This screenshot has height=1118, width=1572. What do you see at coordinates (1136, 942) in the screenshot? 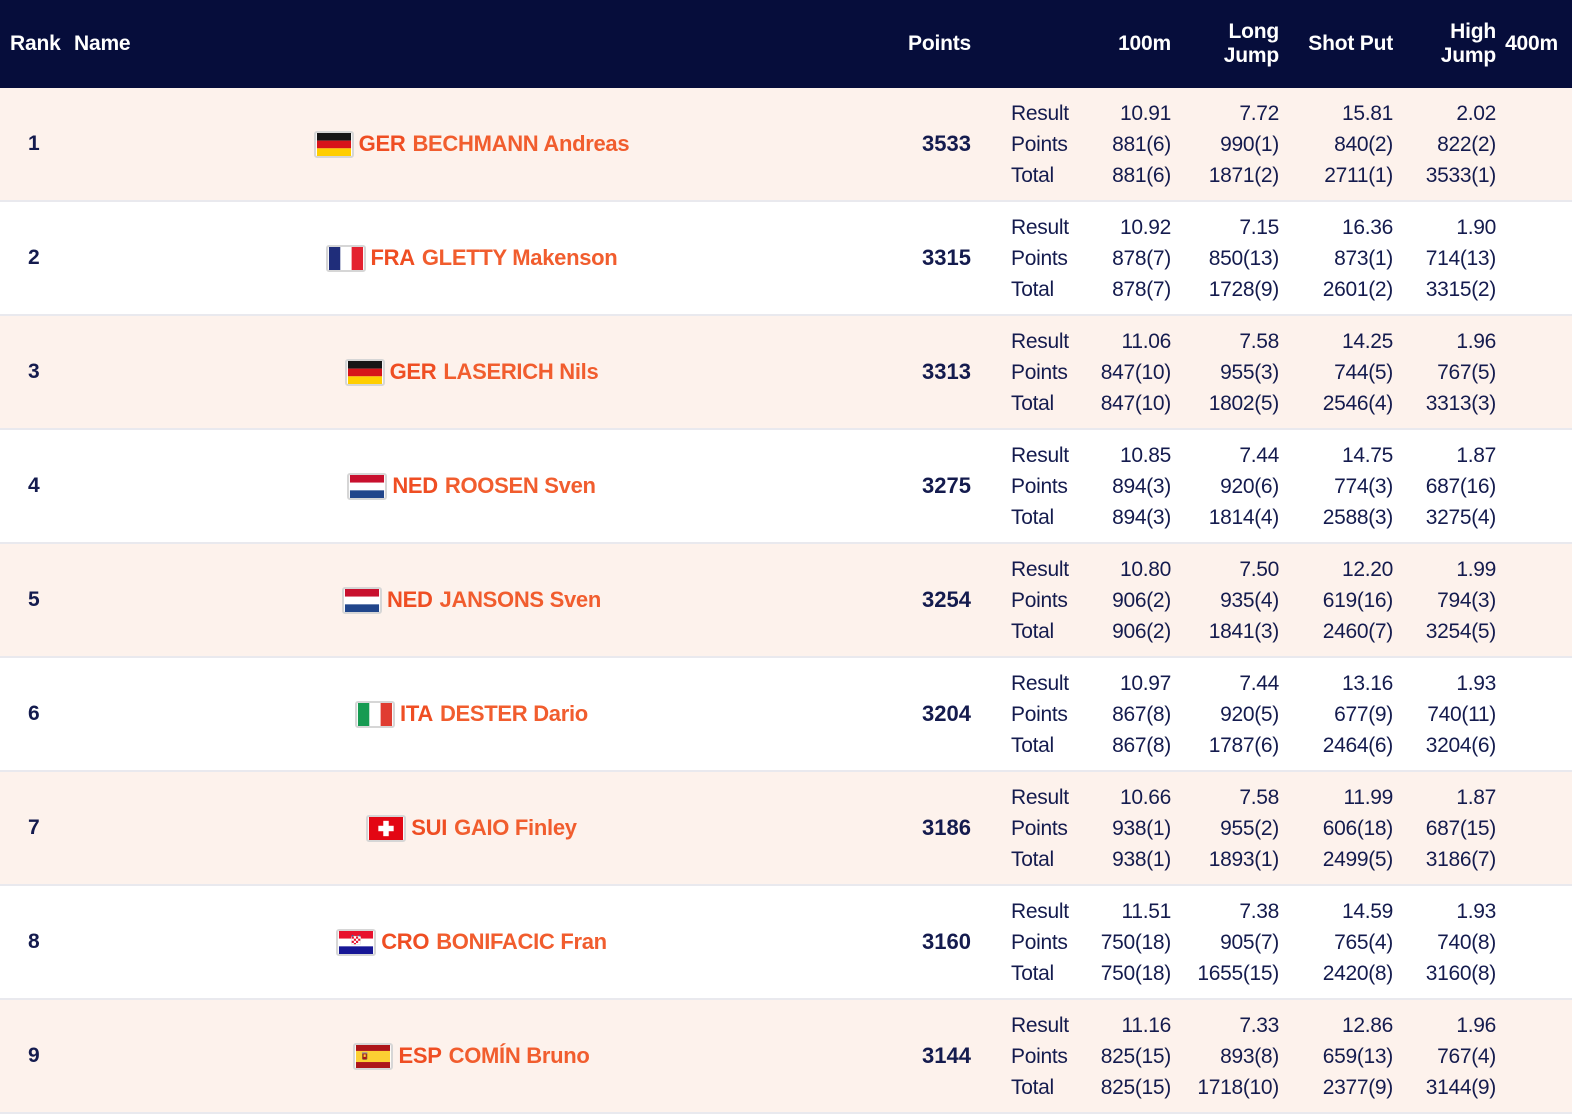
I see `points-100m: 750(18)` at bounding box center [1136, 942].